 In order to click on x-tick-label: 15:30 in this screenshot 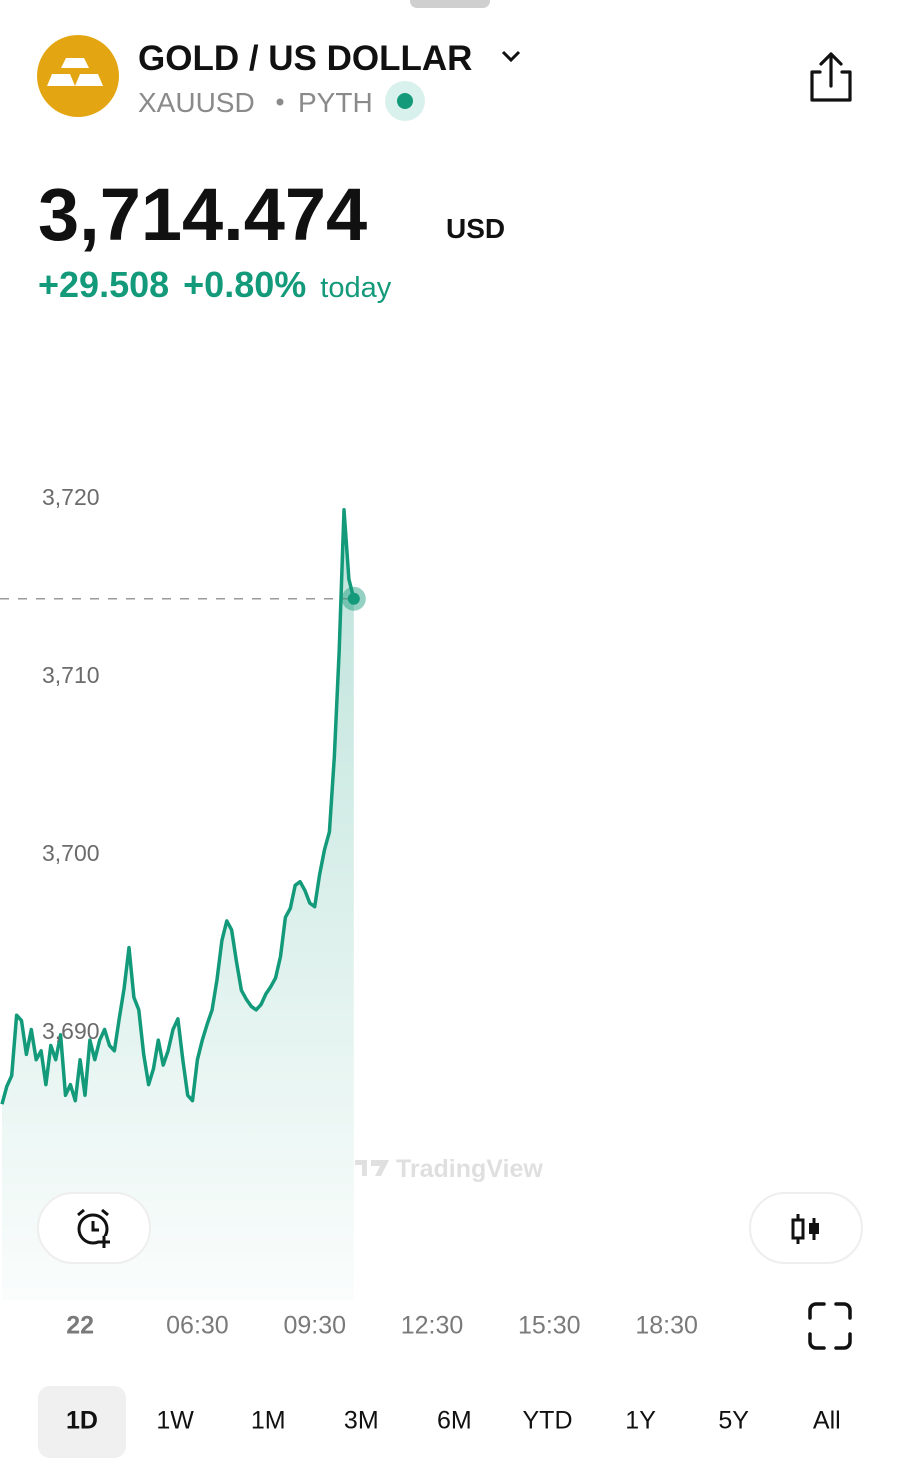, I will do `click(549, 1326)`.